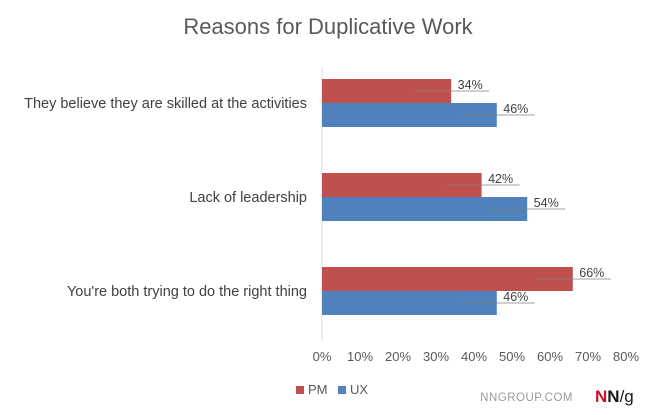 Image resolution: width=656 pixels, height=415 pixels. I want to click on category-label: Lack of leadership, so click(248, 198).